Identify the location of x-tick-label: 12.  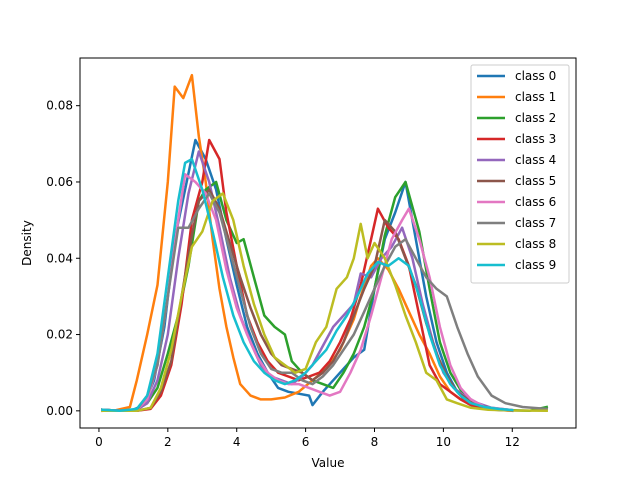
(512, 442).